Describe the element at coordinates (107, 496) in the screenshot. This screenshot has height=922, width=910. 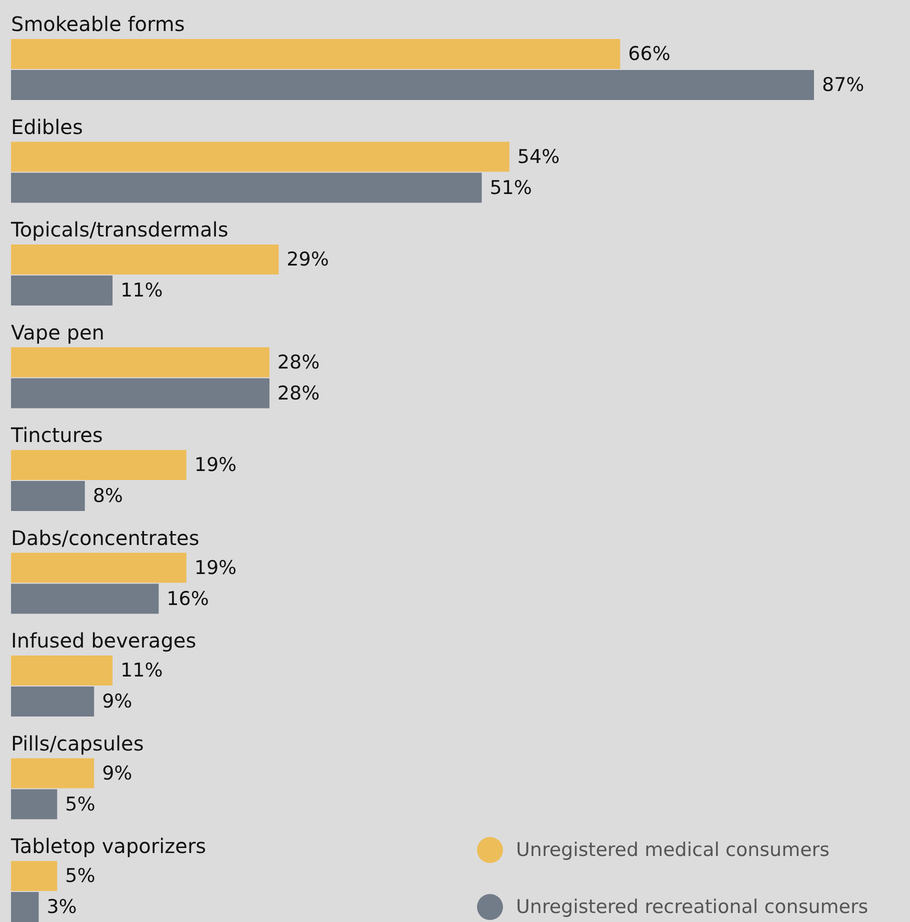
I see `data-label: 8%` at that location.